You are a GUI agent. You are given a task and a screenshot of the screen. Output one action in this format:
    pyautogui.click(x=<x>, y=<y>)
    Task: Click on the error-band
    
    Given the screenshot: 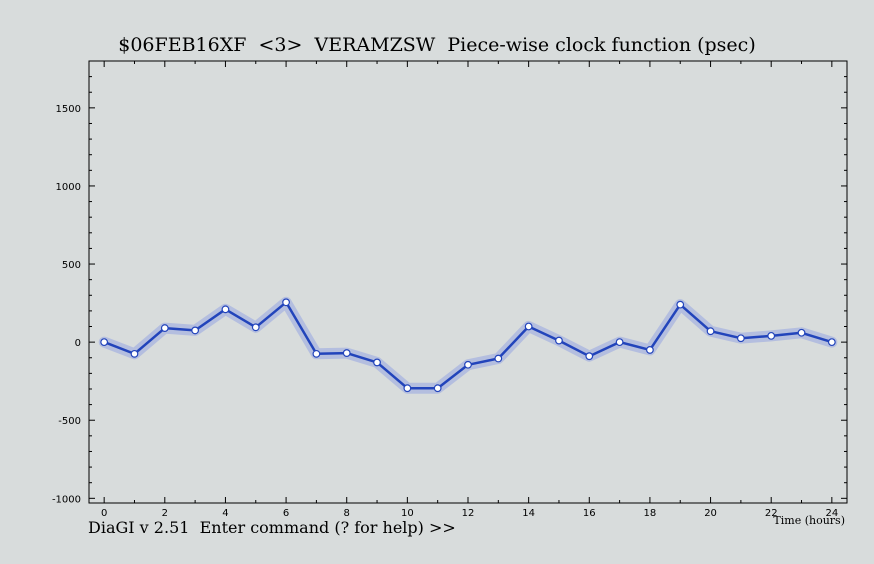 What is the action you would take?
    pyautogui.click(x=468, y=345)
    